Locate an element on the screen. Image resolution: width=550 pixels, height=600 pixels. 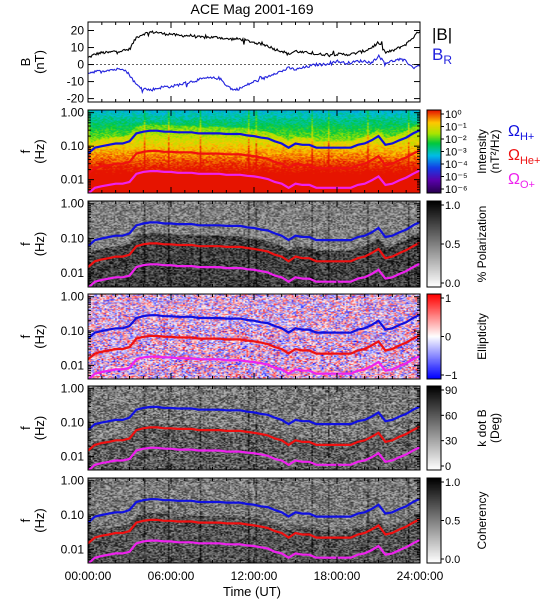
y-label-polarization: f is located at coordinates (25, 244).